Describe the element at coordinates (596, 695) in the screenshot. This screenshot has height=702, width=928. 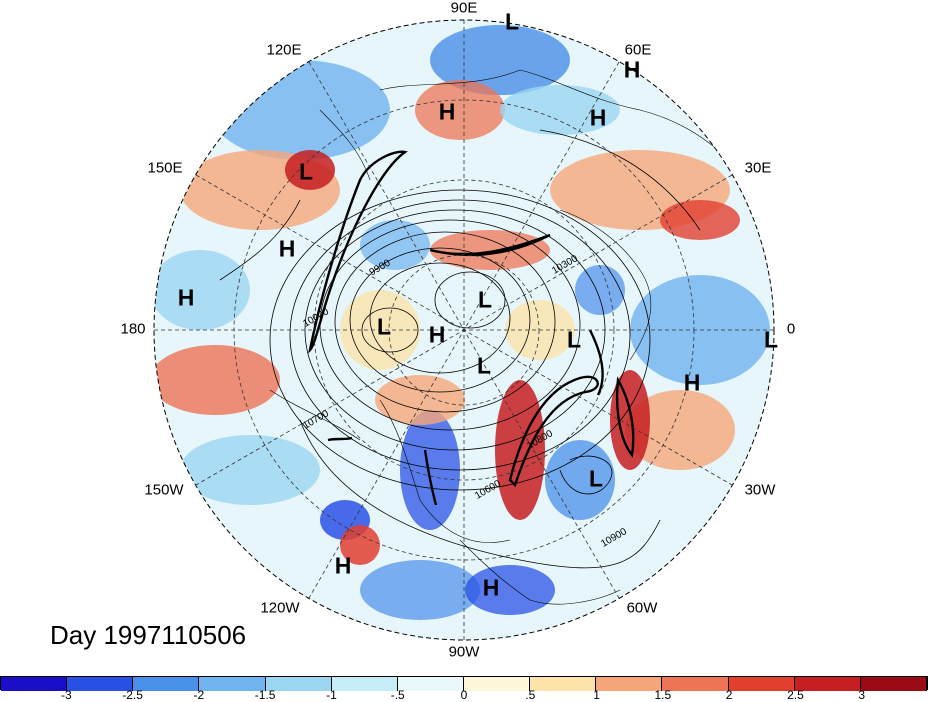
I see `colorbar-tick-label: 1` at that location.